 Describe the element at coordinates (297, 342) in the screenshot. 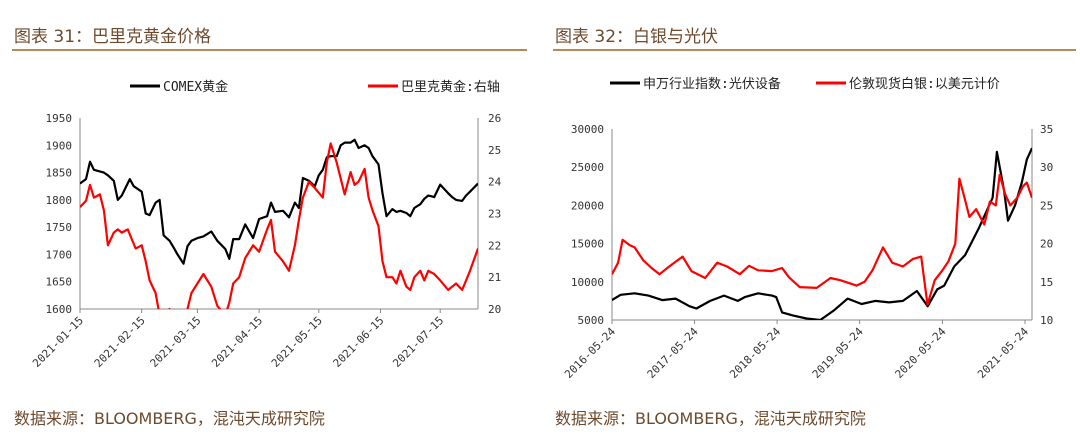

I see `x-tick-label: 2021-05-15` at that location.